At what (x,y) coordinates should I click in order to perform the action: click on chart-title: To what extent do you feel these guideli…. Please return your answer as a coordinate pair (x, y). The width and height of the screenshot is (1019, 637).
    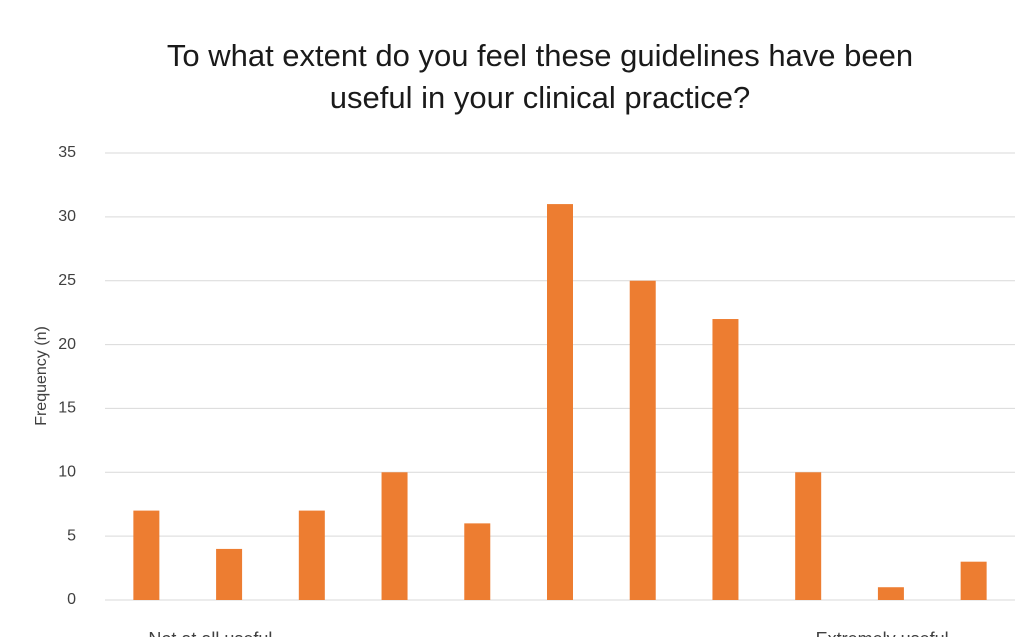
    Looking at the image, I should click on (540, 76).